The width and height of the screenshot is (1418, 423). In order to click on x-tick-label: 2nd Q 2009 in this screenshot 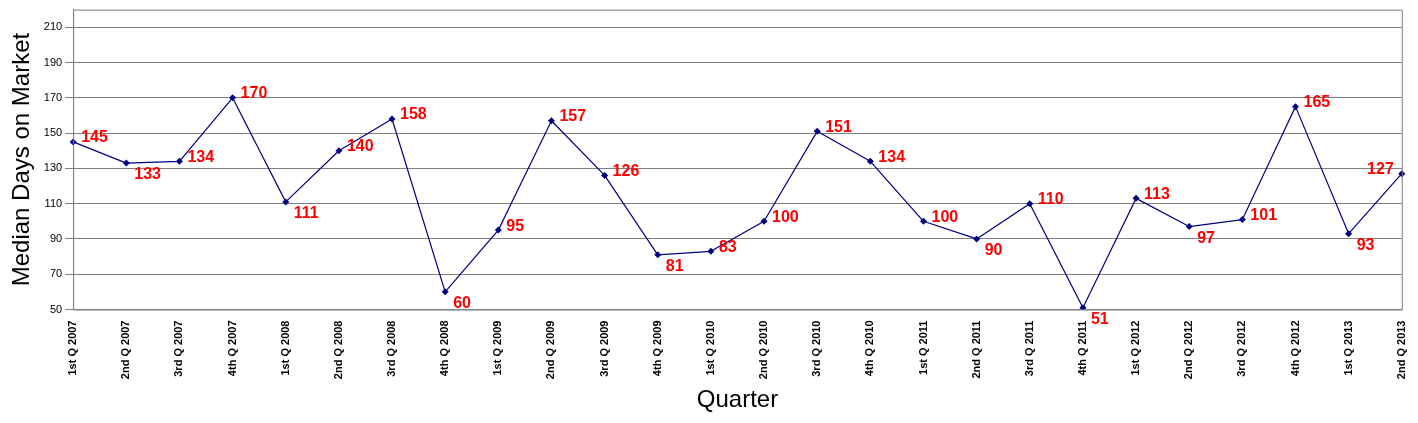, I will do `click(550, 350)`.